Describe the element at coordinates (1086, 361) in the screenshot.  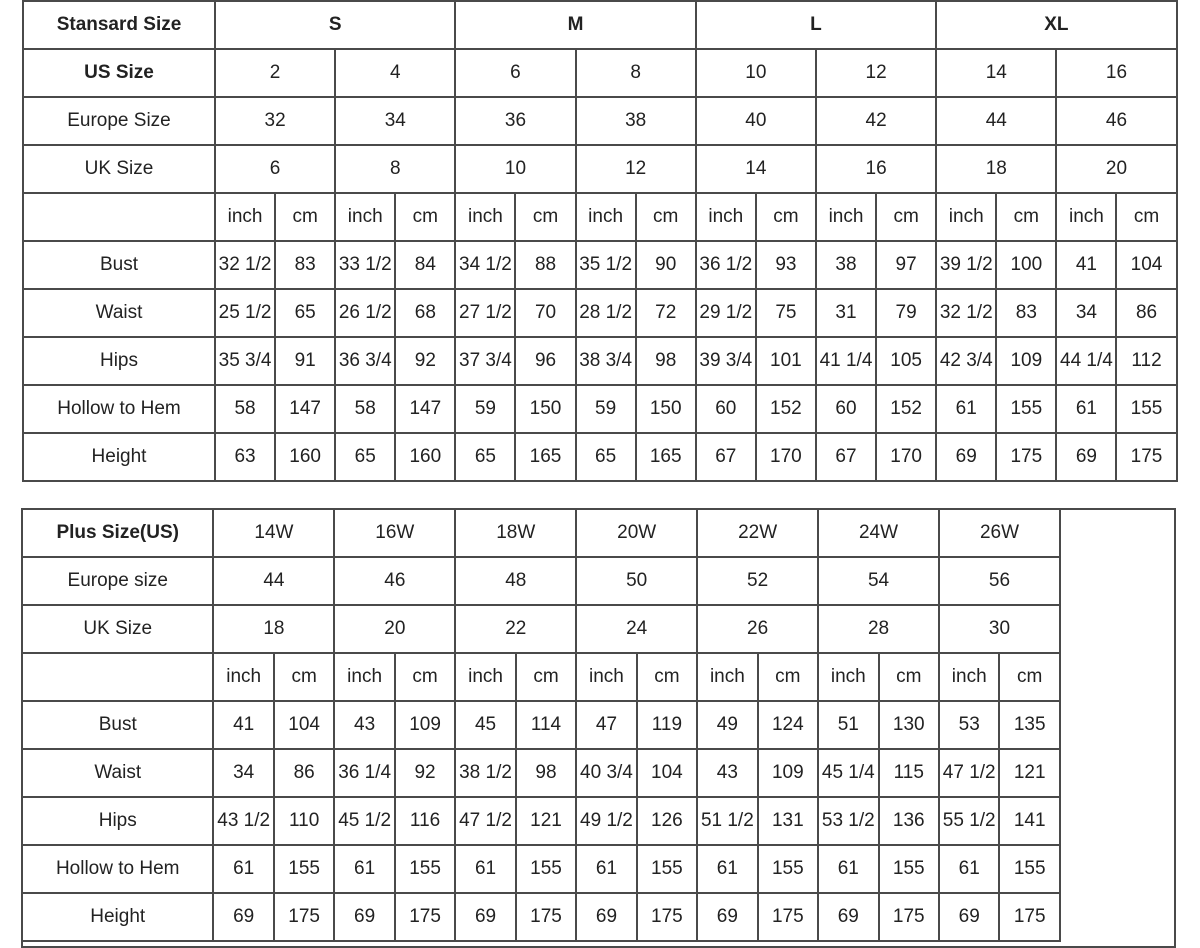
I see `measurement-value: 44 1/4` at that location.